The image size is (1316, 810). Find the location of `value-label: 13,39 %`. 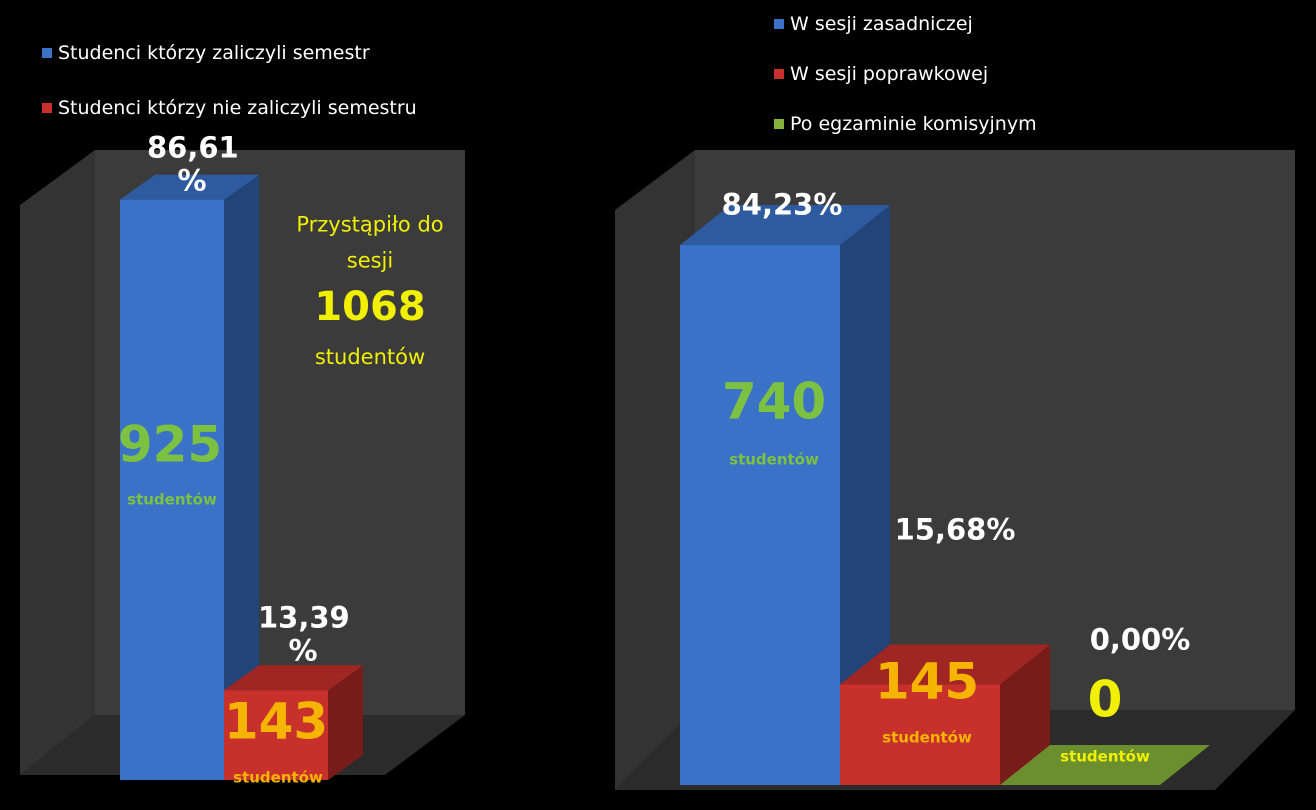

value-label: 13,39 % is located at coordinates (304, 634).